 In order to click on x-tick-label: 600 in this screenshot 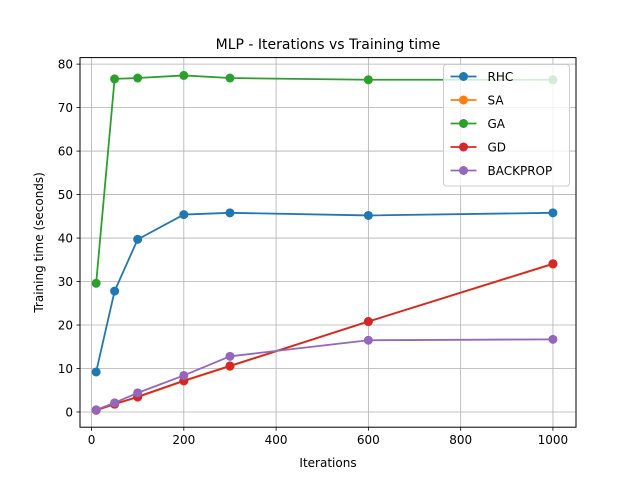, I will do `click(368, 440)`.